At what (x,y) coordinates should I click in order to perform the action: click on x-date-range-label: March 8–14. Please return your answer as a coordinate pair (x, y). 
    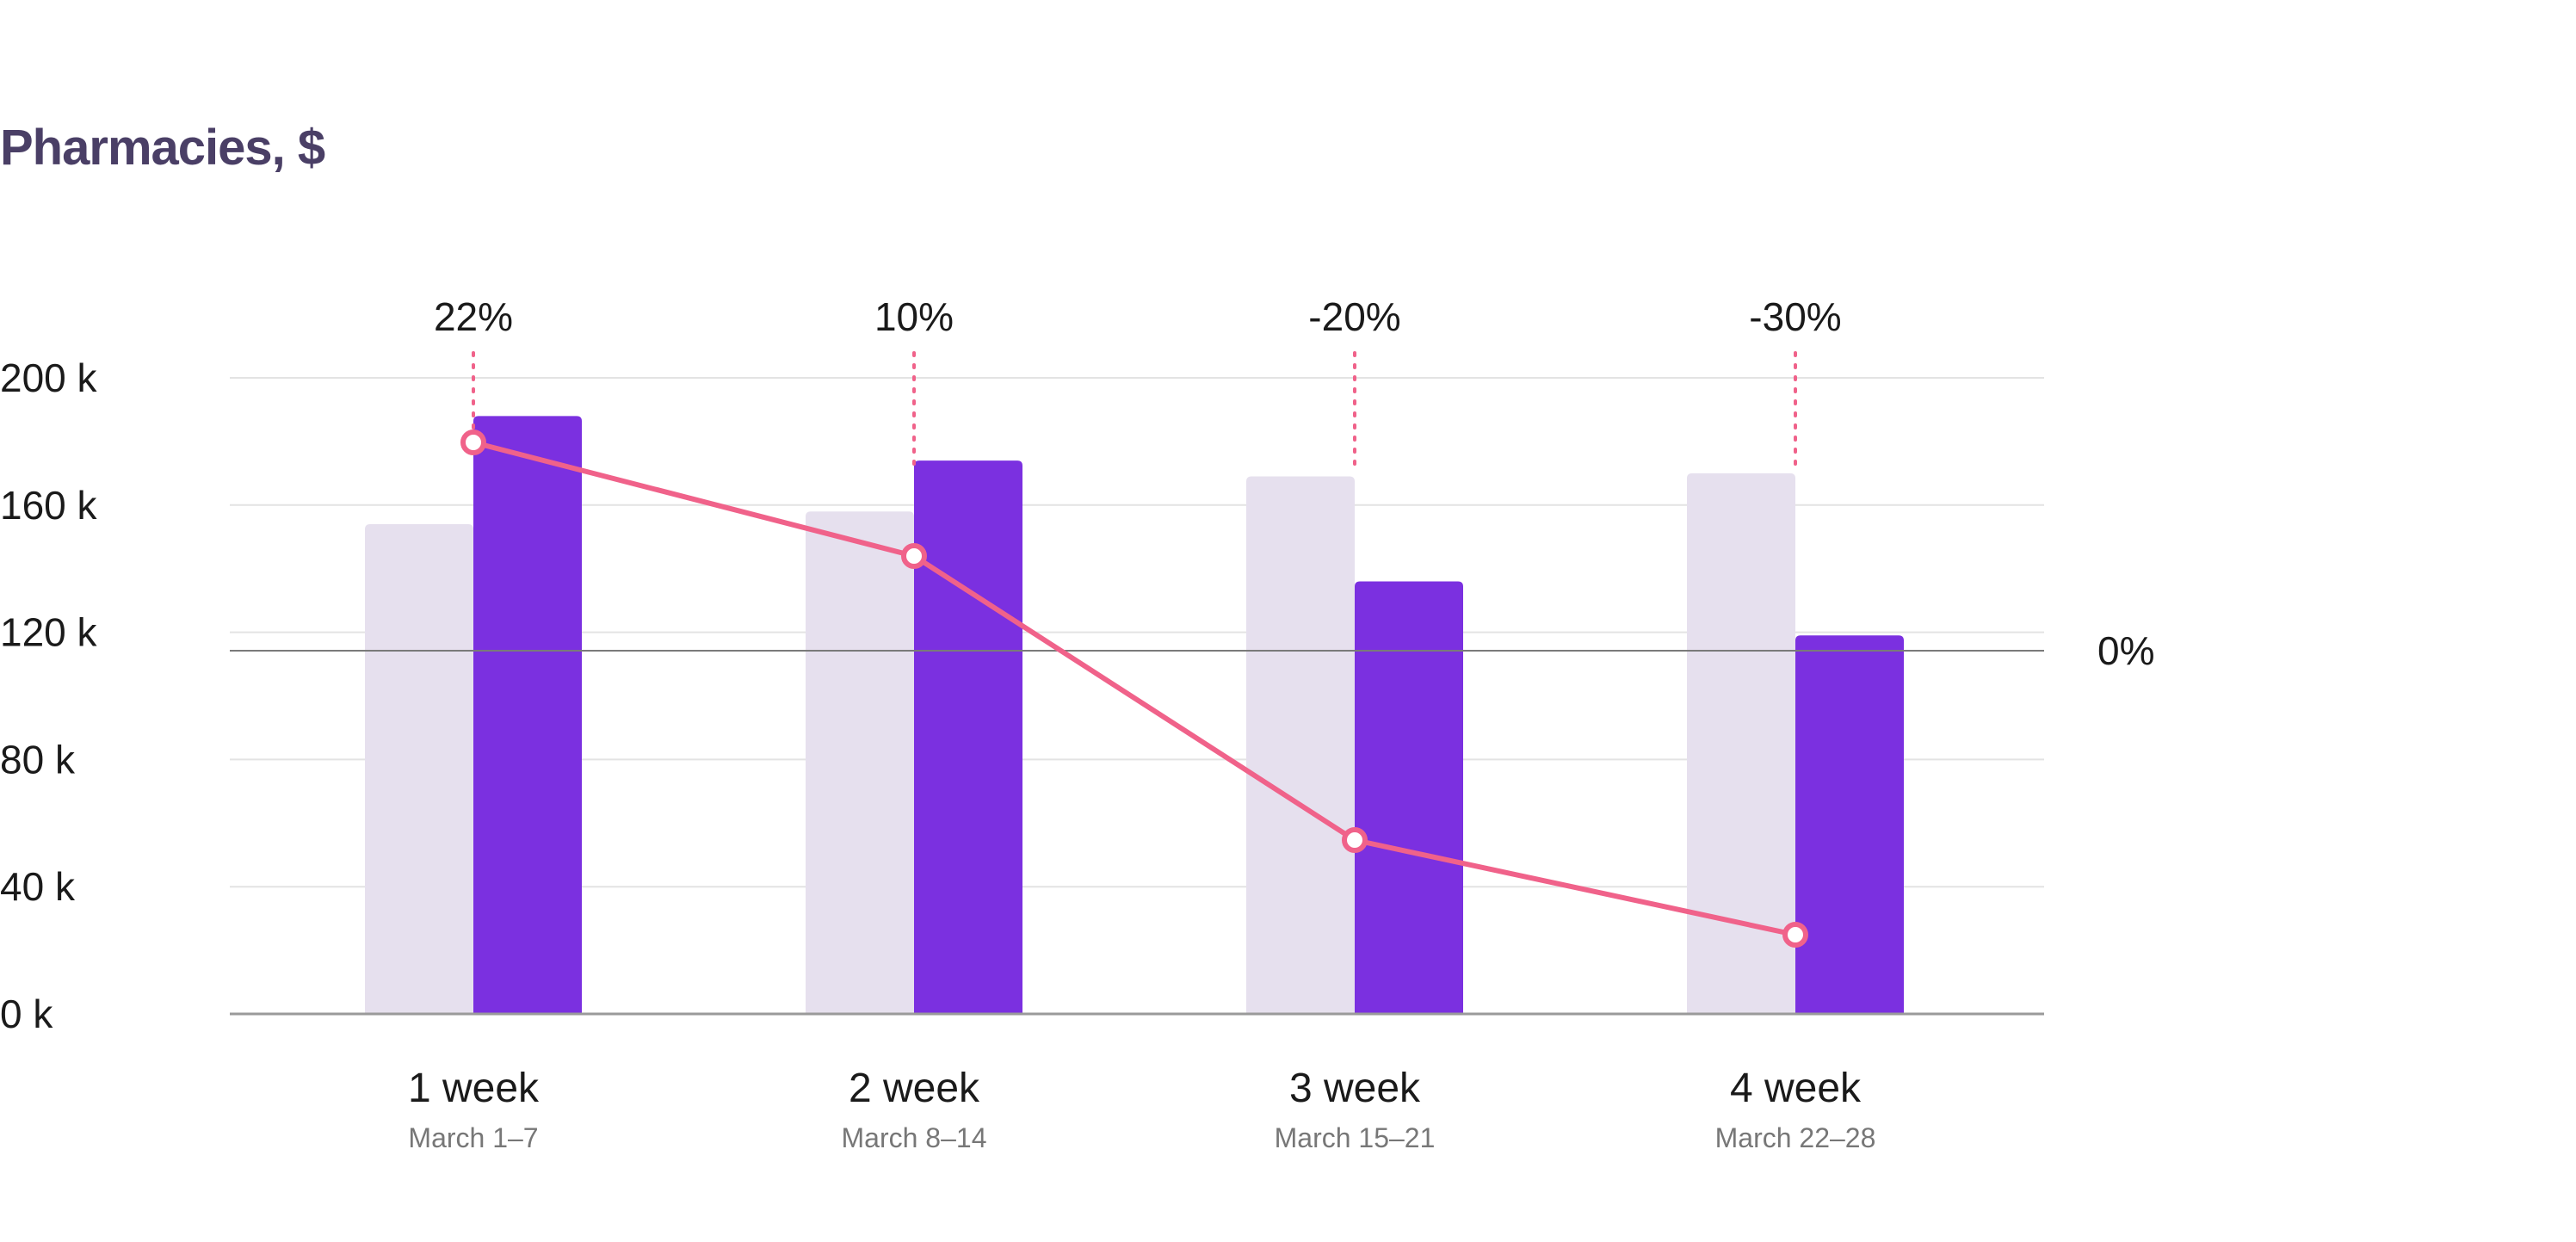
    Looking at the image, I should click on (914, 1138).